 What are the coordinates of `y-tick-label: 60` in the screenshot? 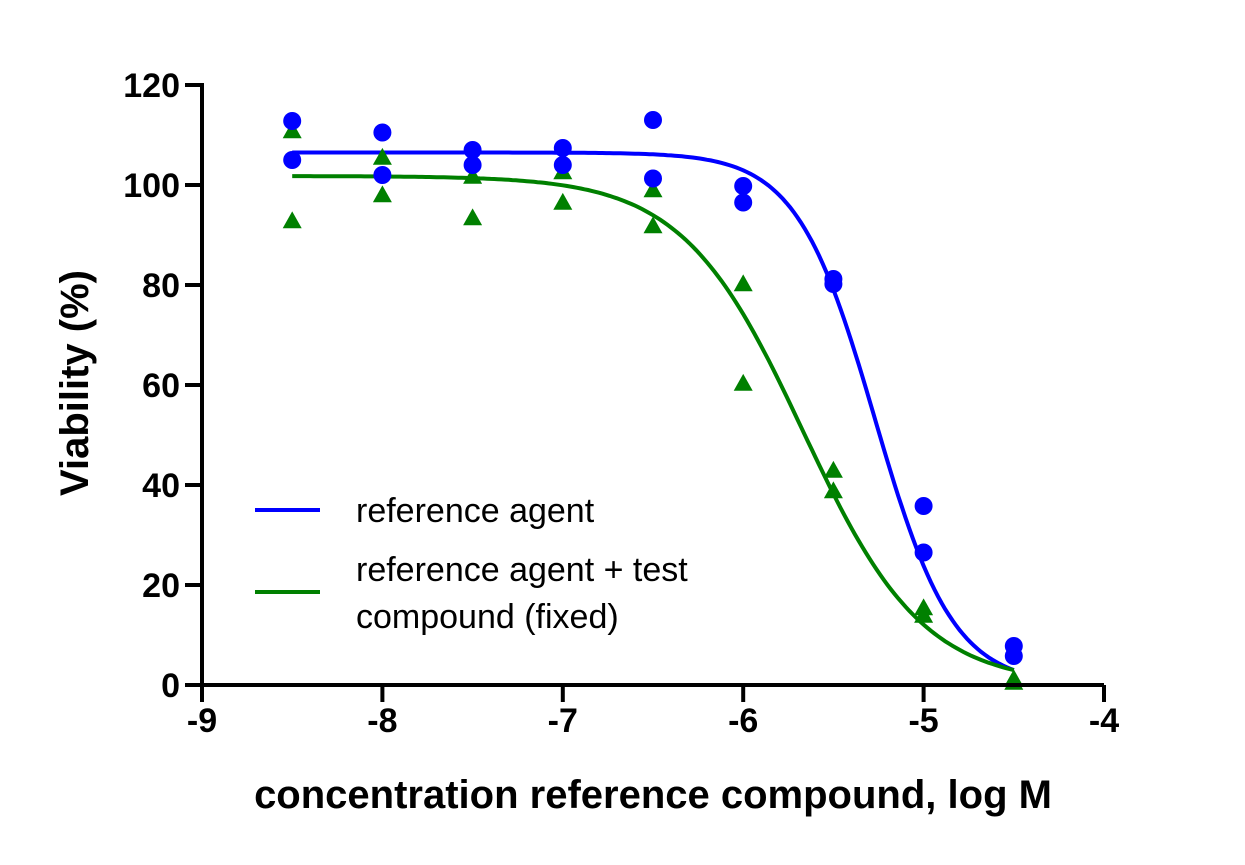 It's located at (161, 386).